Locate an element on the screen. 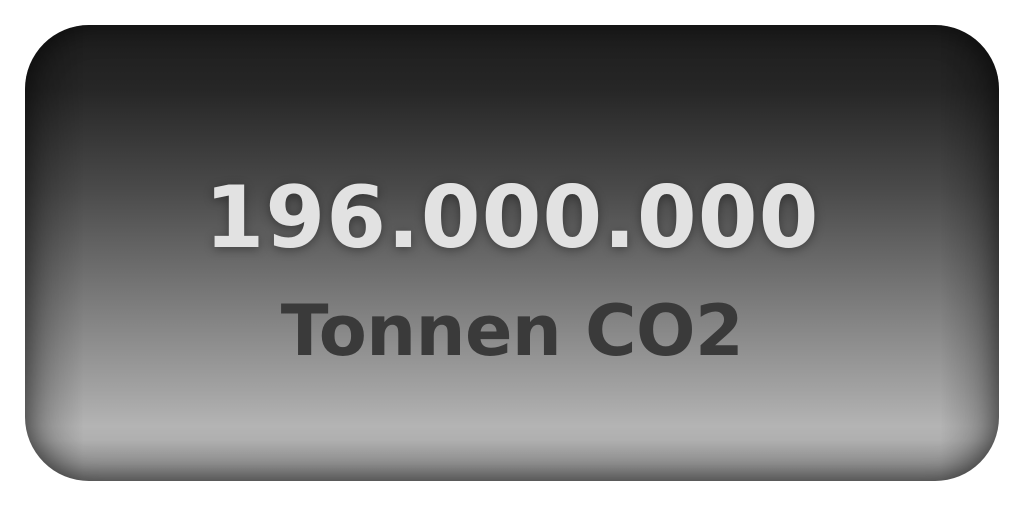 Image resolution: width=1024 pixels, height=512 pixels. stat-unit-label: Tonnen CO2 is located at coordinates (512, 331).